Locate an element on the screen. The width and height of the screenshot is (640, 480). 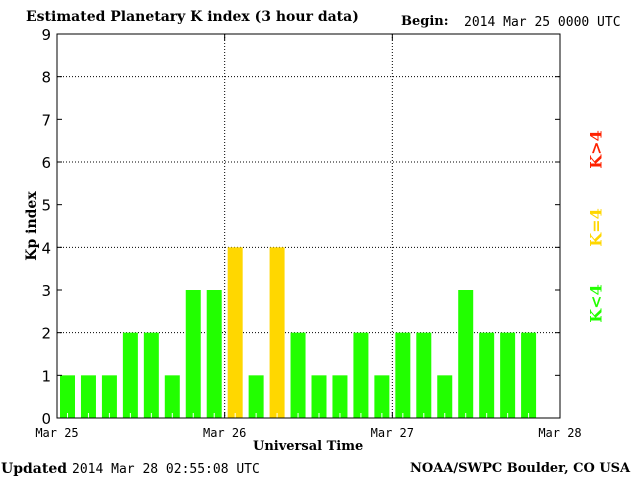
y-tick-label: 4 is located at coordinates (46, 248).